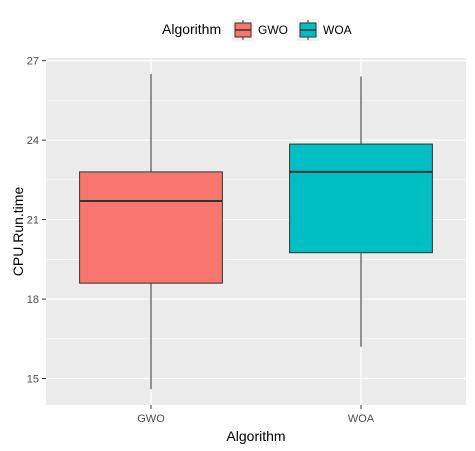 This screenshot has width=475, height=451. Describe the element at coordinates (256, 415) in the screenshot. I see `x-axis: GWO WOA` at that location.